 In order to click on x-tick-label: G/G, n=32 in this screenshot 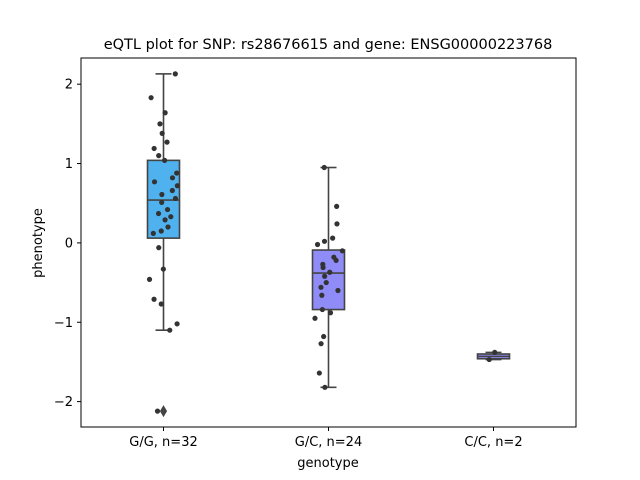, I will do `click(163, 442)`.